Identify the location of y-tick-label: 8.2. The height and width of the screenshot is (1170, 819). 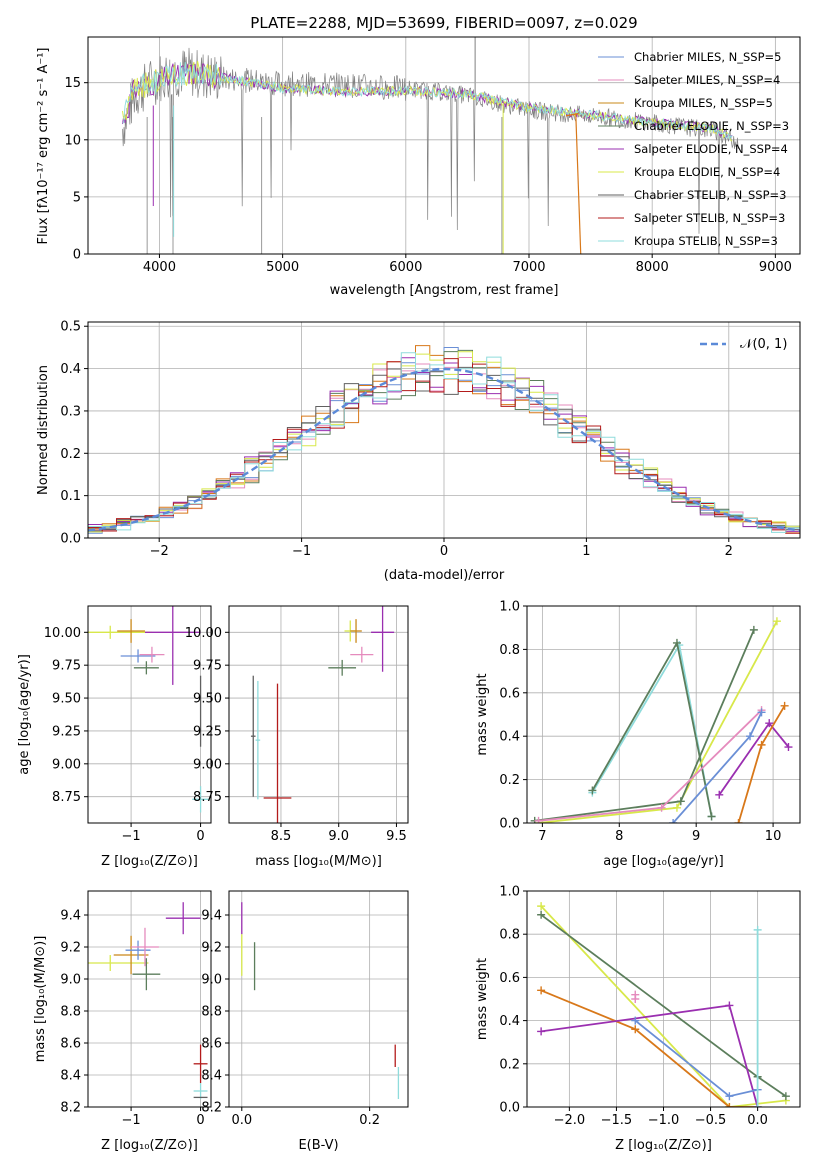
(70, 1108).